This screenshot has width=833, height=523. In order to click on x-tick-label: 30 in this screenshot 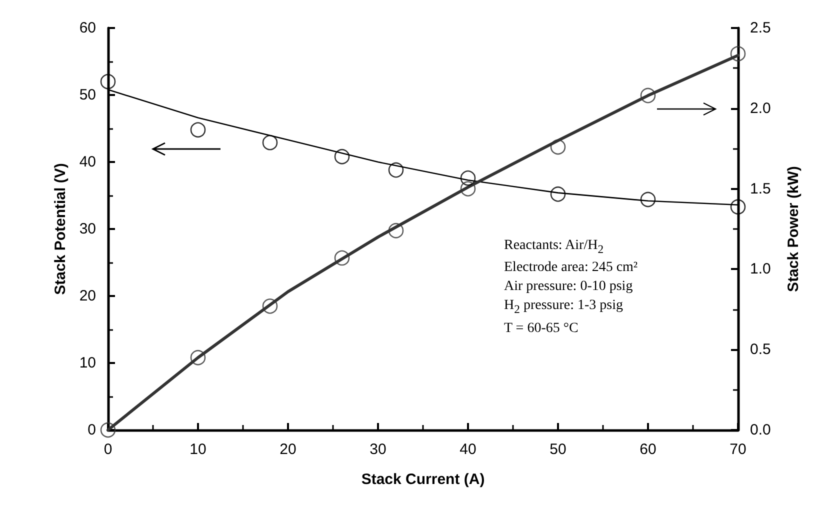, I will do `click(378, 449)`.